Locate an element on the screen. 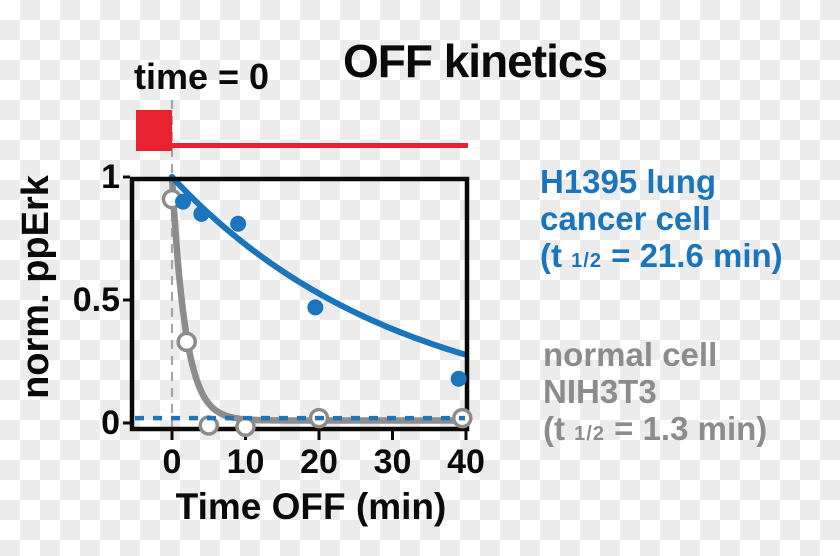  legend-cancer-halflife: (t 1/2 = 21.6 min) is located at coordinates (661, 258).